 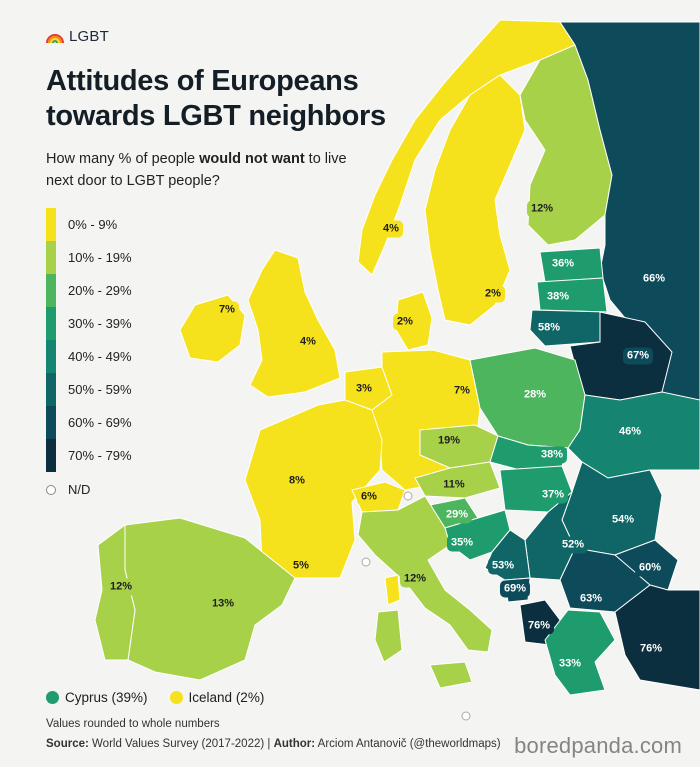 I want to click on country-value-label: 13%, so click(x=223, y=604).